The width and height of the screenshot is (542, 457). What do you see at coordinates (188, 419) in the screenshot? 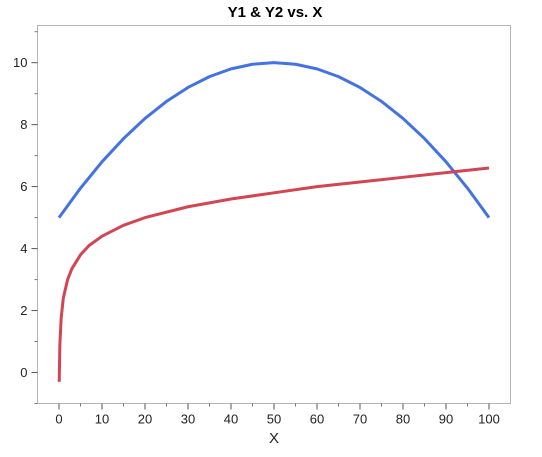
I see `x-tick-label: 30` at bounding box center [188, 419].